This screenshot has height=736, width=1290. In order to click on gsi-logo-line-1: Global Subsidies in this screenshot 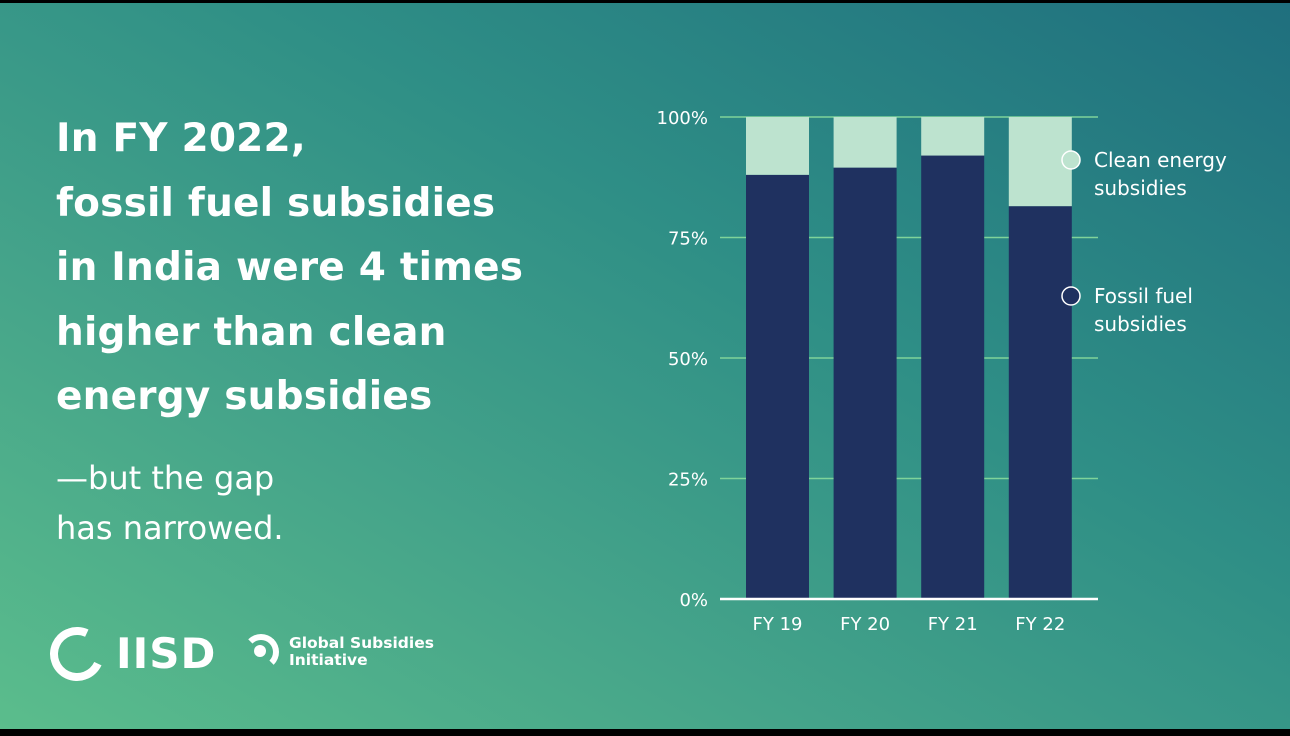, I will do `click(361, 643)`.